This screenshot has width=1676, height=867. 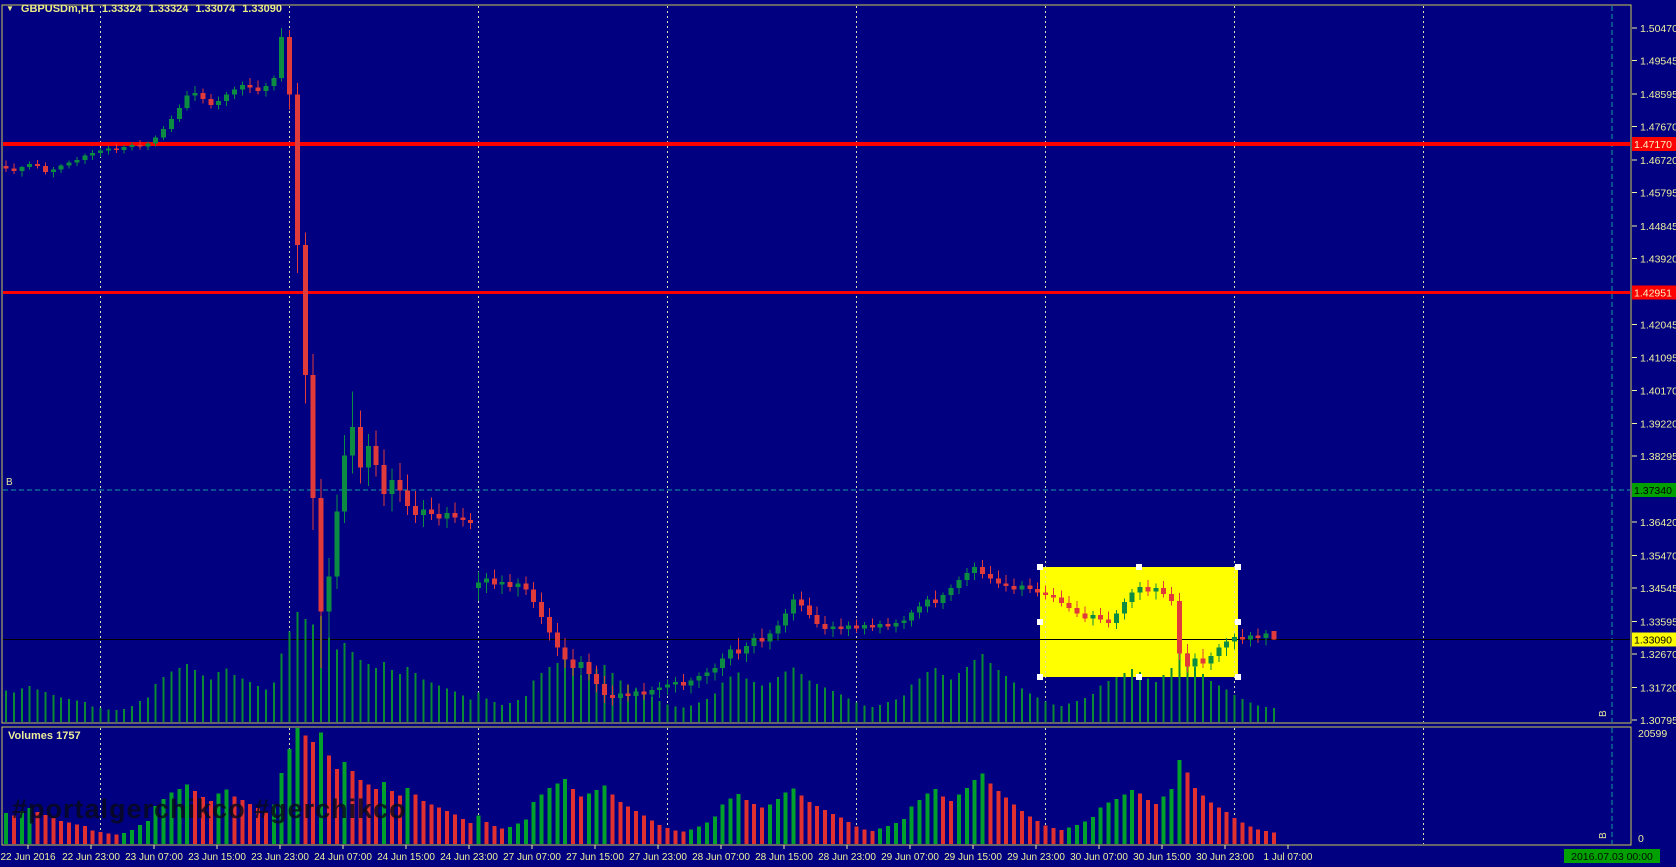 What do you see at coordinates (1658, 193) in the screenshot?
I see `price-tick-label: 1.45795` at bounding box center [1658, 193].